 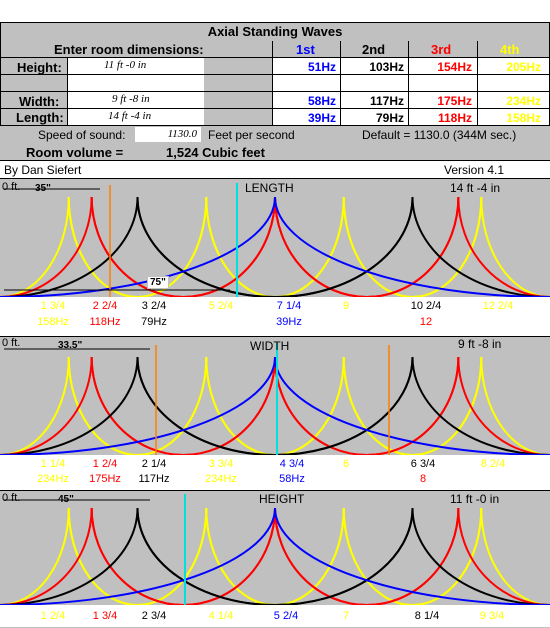 I want to click on height-title: HEIGHT, so click(x=281, y=499).